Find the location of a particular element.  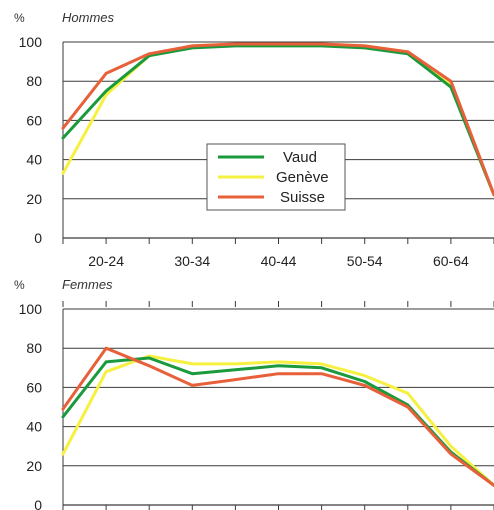

hommes-x-tick-labels: 20-24 30-34 40-44 50-54 60-64 is located at coordinates (278, 261).